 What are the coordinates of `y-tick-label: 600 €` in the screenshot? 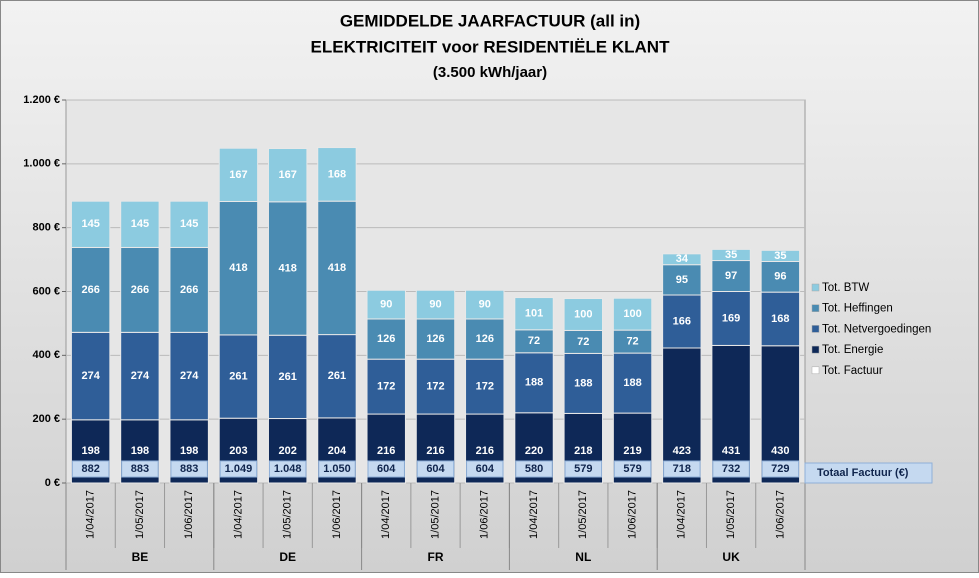 It's located at (46, 291).